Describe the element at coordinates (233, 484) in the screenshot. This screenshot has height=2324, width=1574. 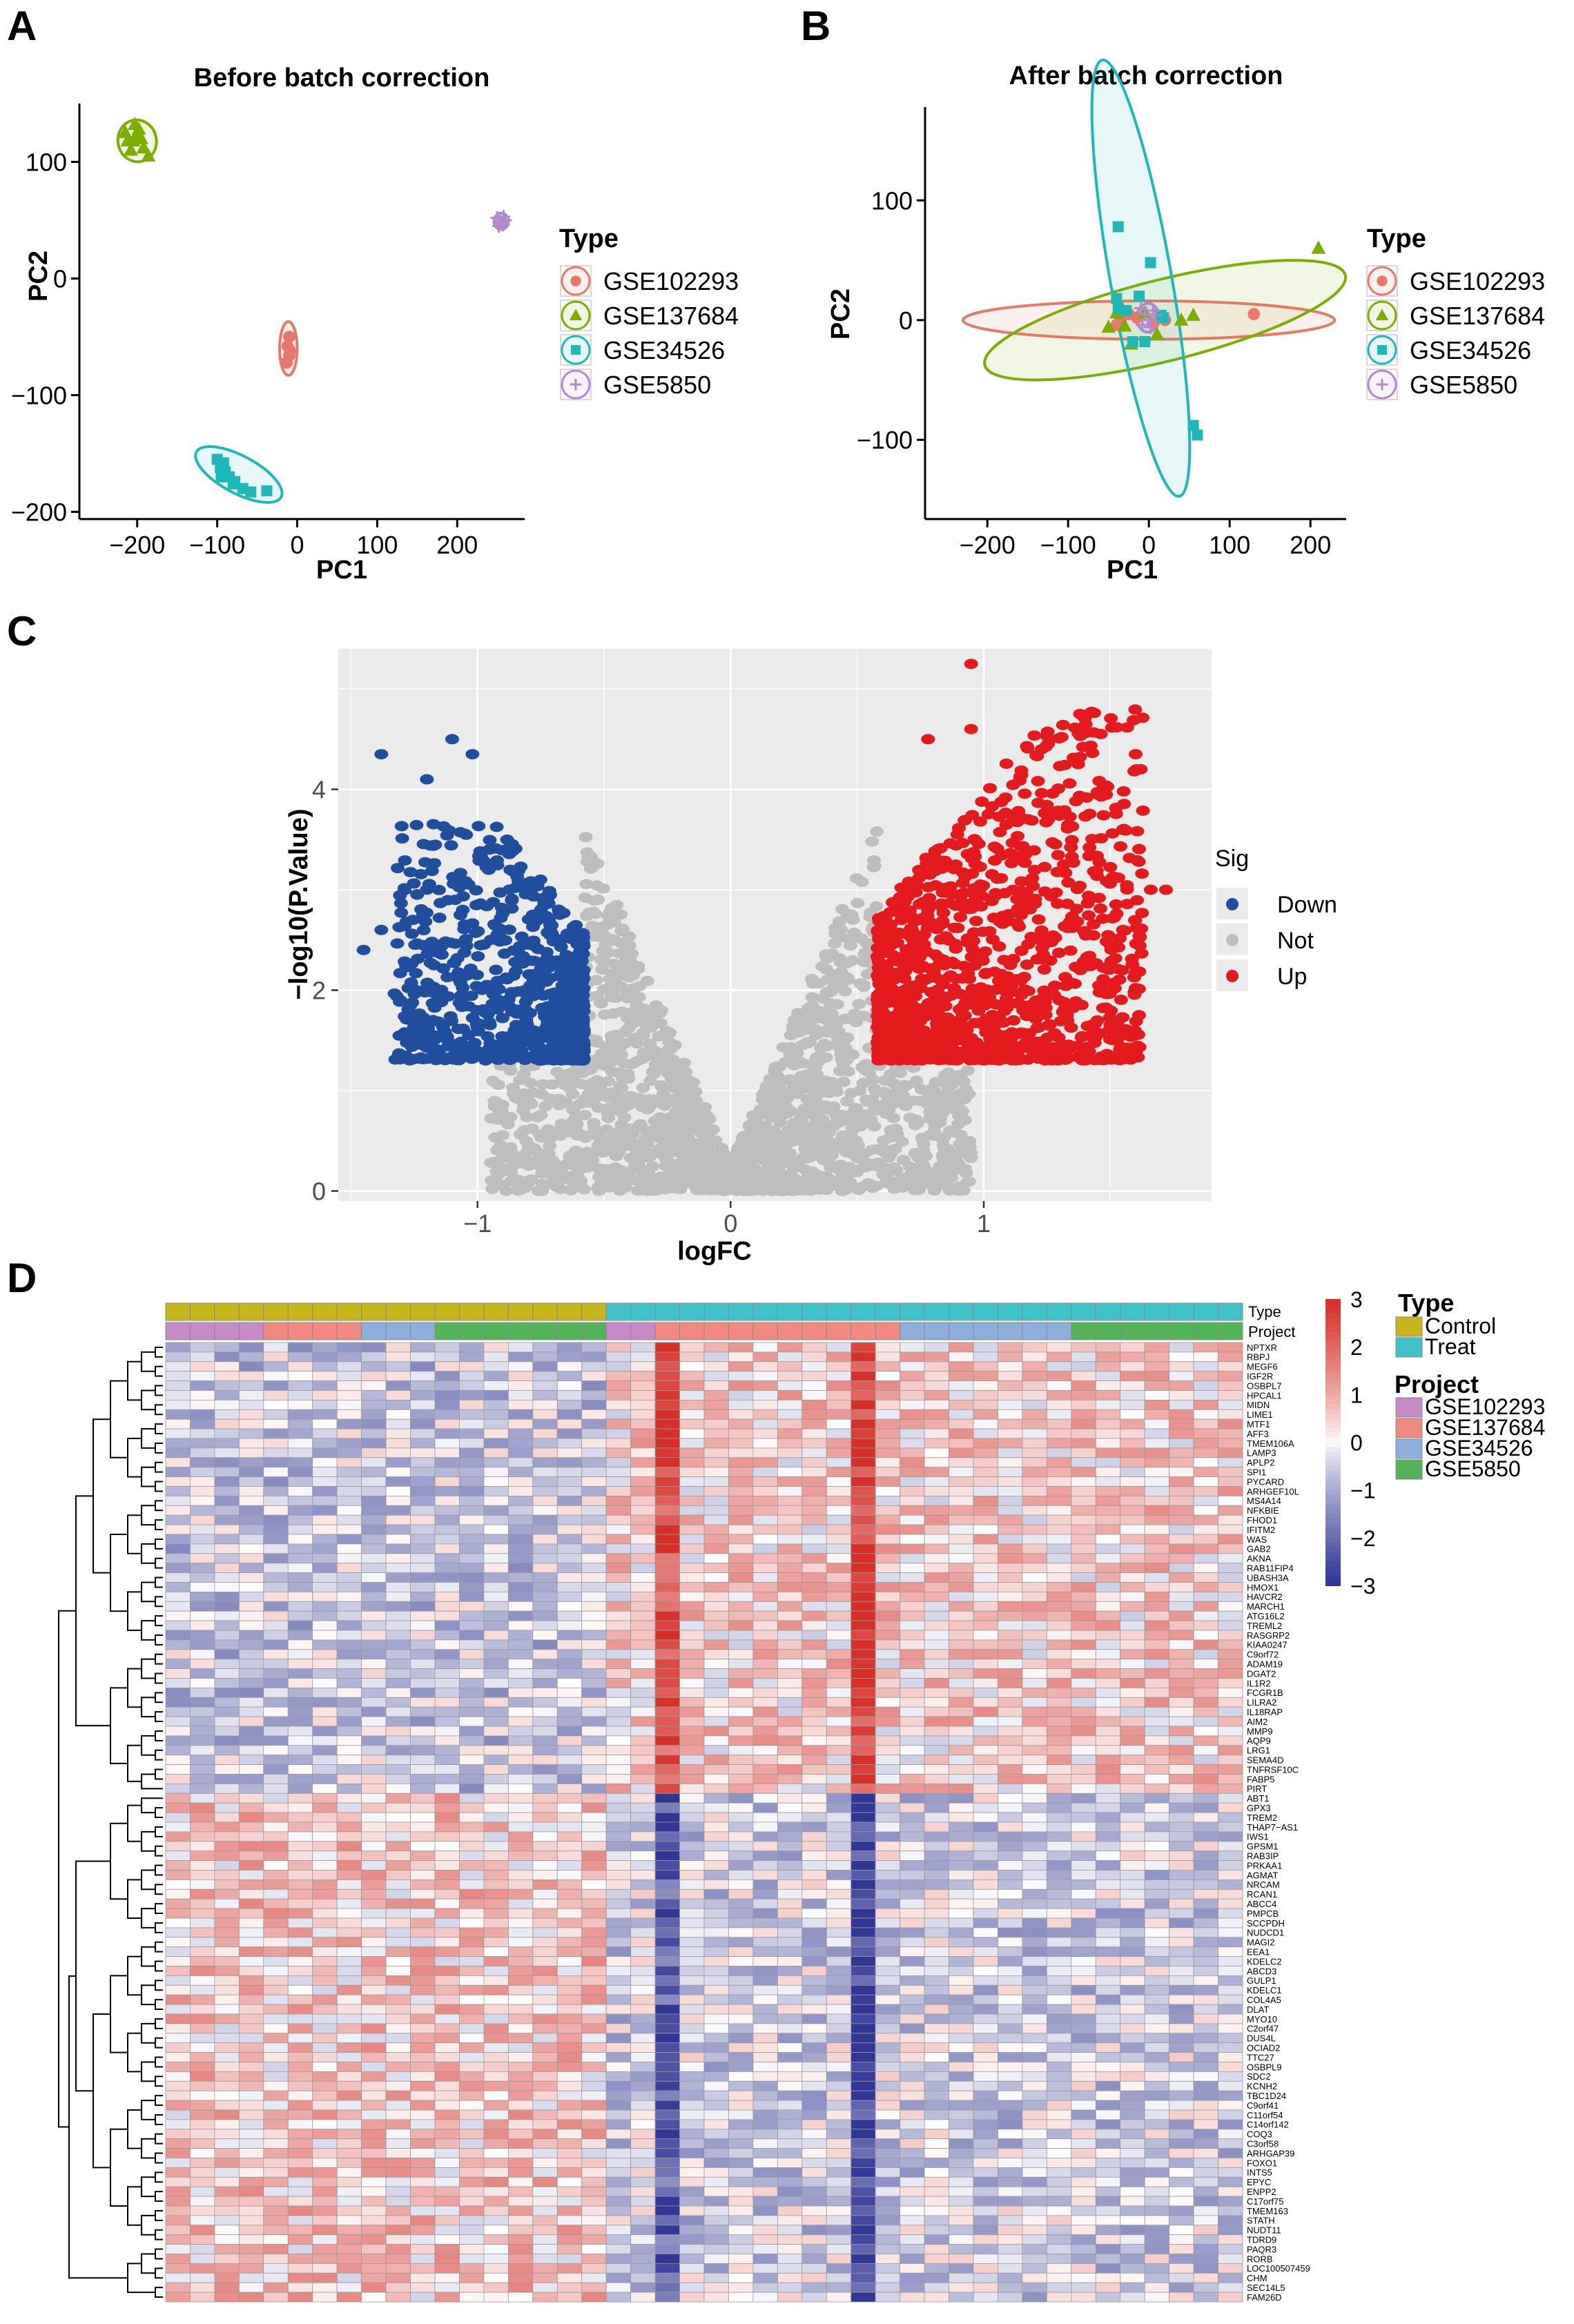
I see `chart-a-point-gse34526` at that location.